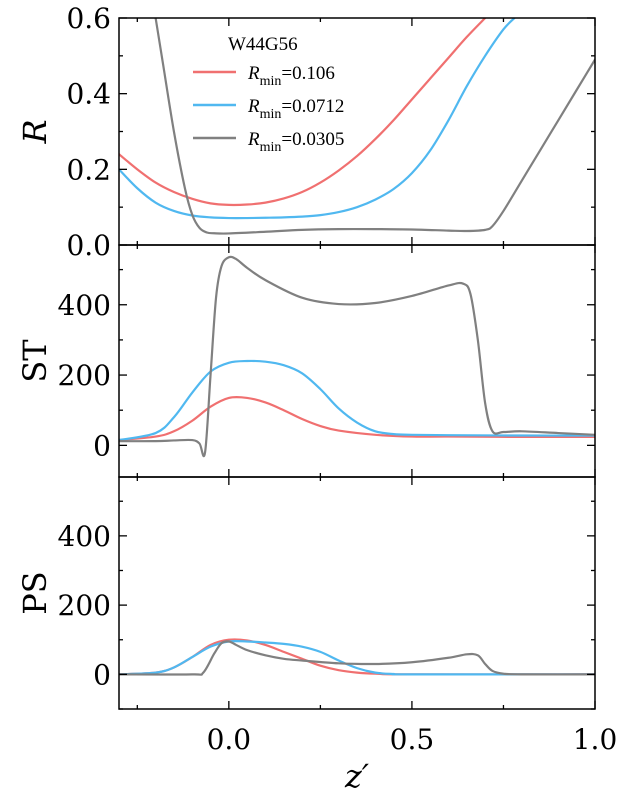 The height and width of the screenshot is (794, 623). Describe the element at coordinates (35, 592) in the screenshot. I see `y-axis-label: PS` at that location.